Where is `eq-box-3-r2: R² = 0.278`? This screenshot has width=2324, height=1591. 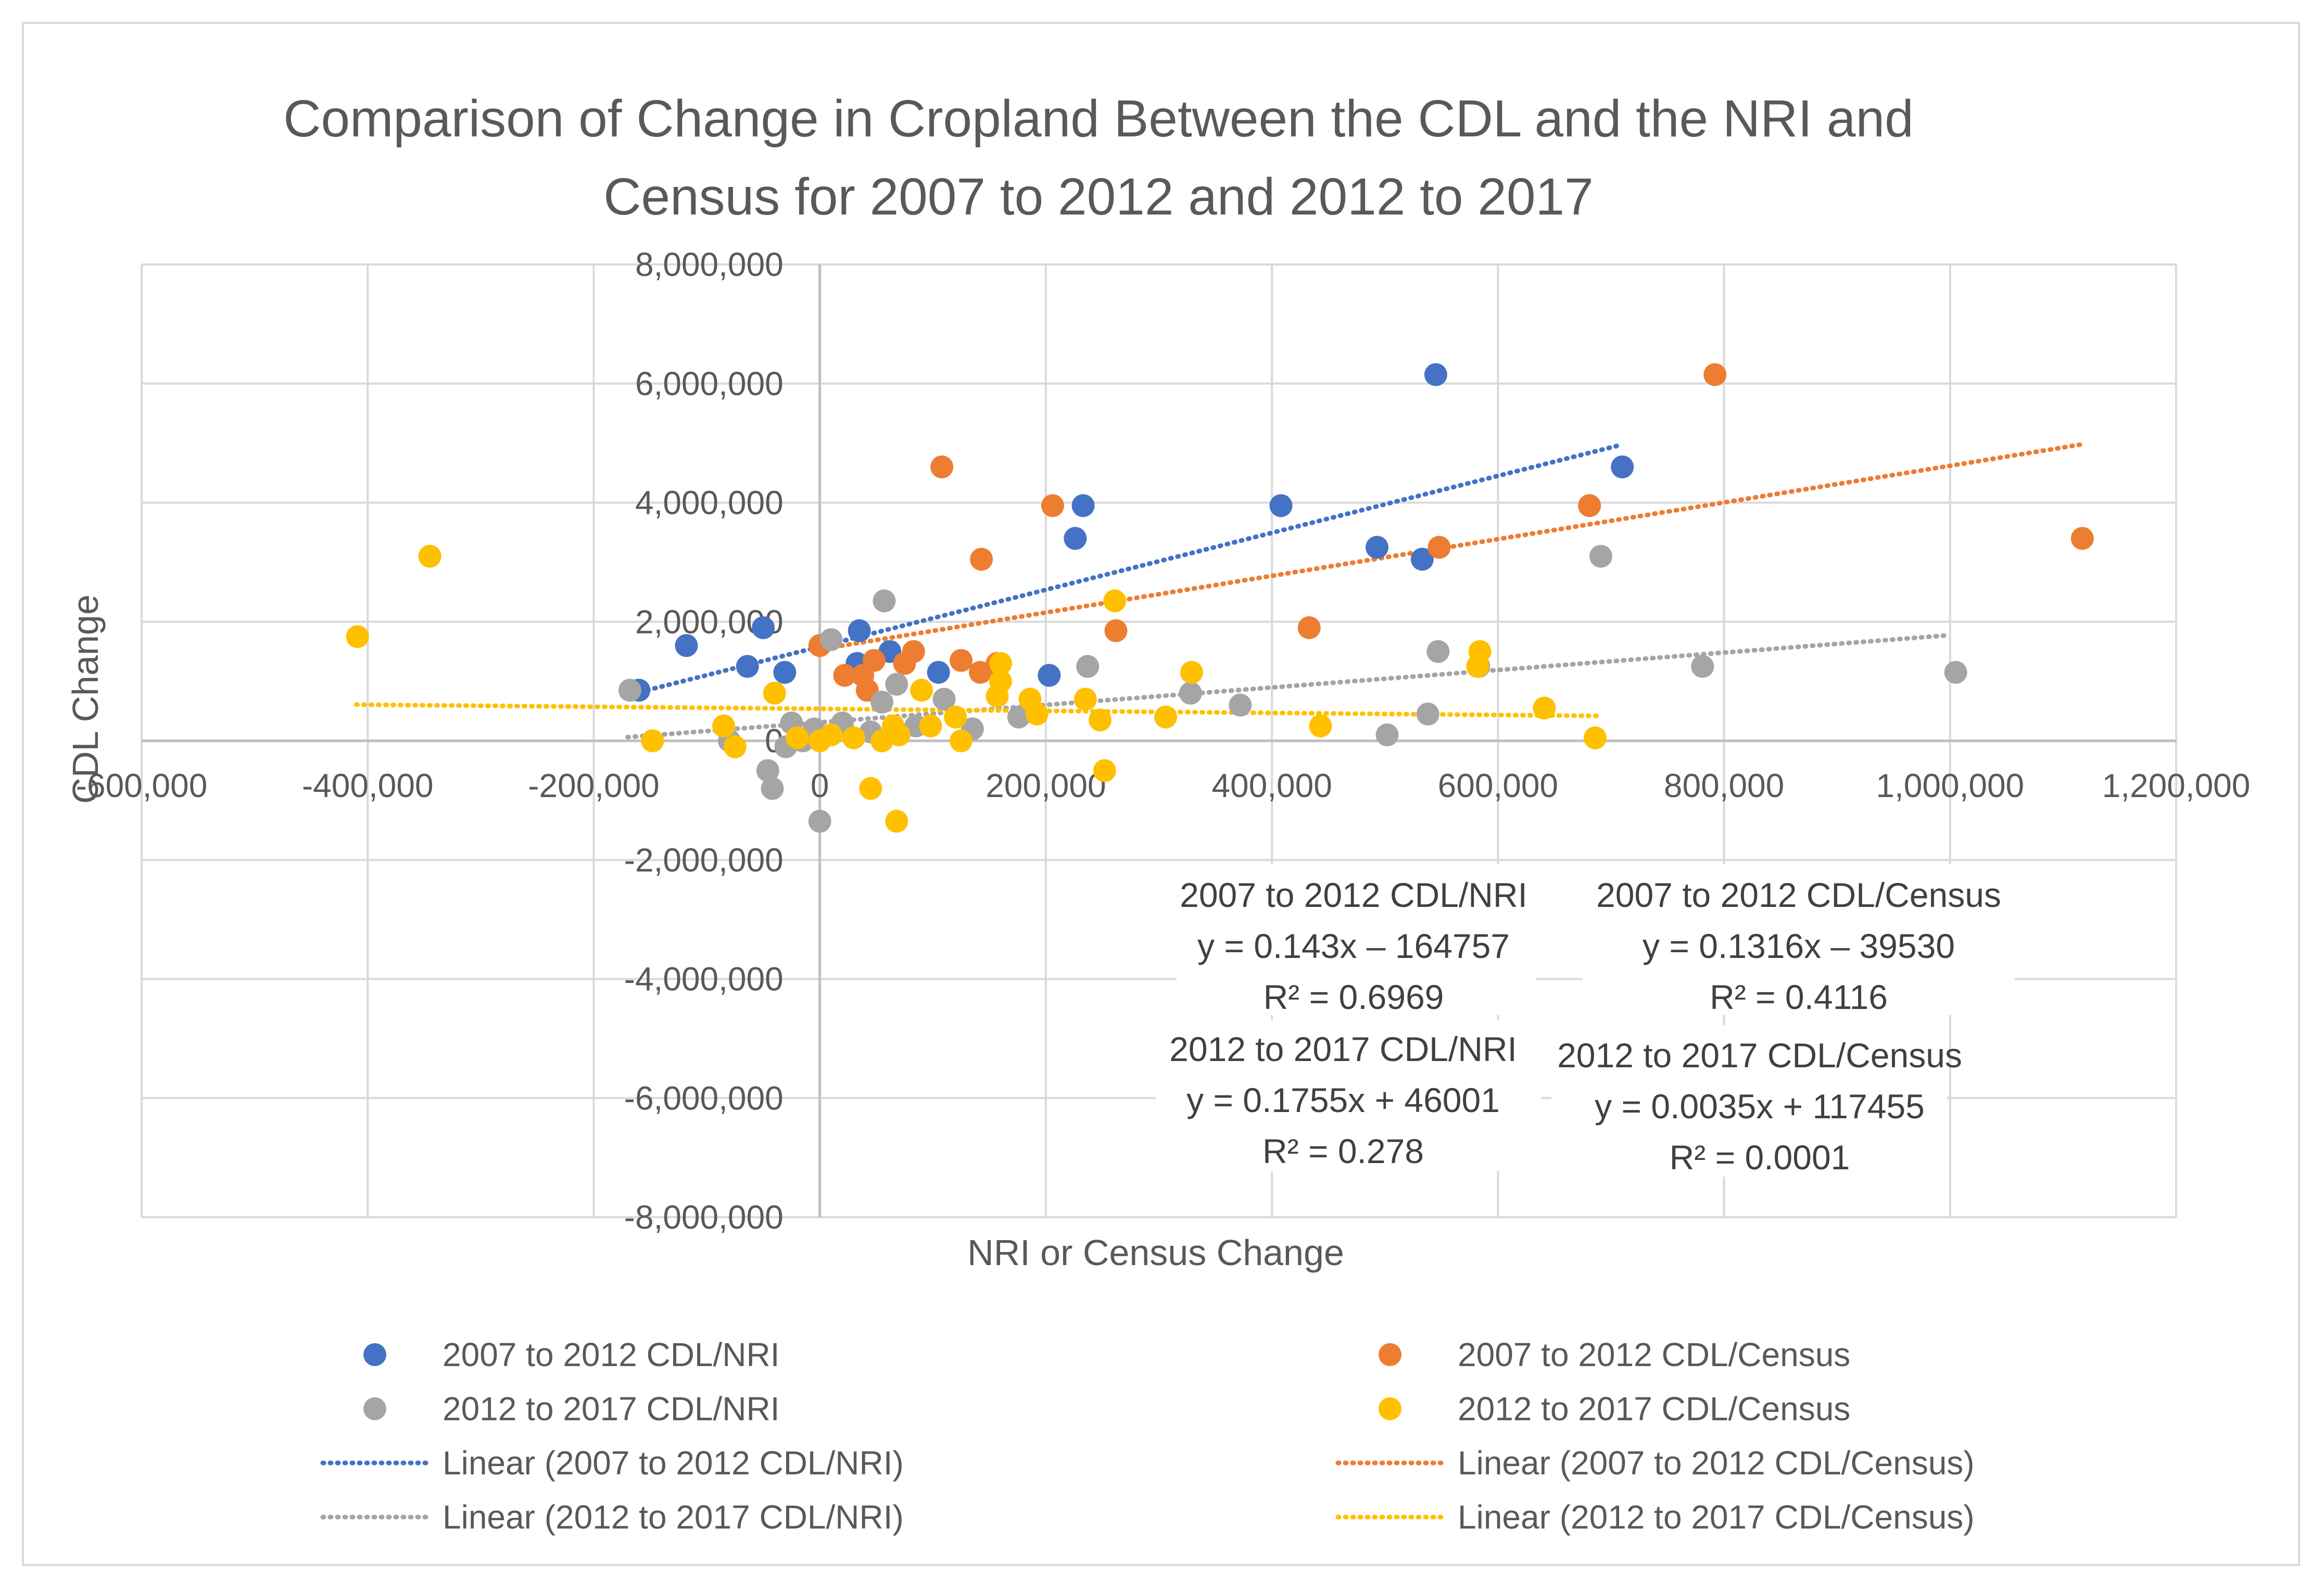 eq-box-3-r2: R² = 0.278 is located at coordinates (1343, 1151).